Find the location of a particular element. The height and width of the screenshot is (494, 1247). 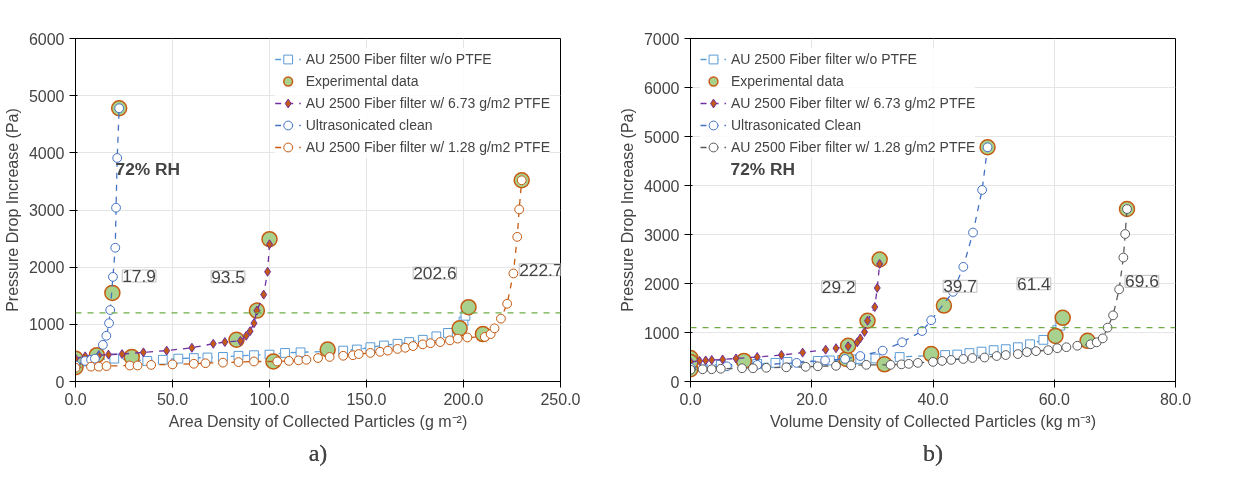

legend-label: Ultrasonicated clean is located at coordinates (369, 125).